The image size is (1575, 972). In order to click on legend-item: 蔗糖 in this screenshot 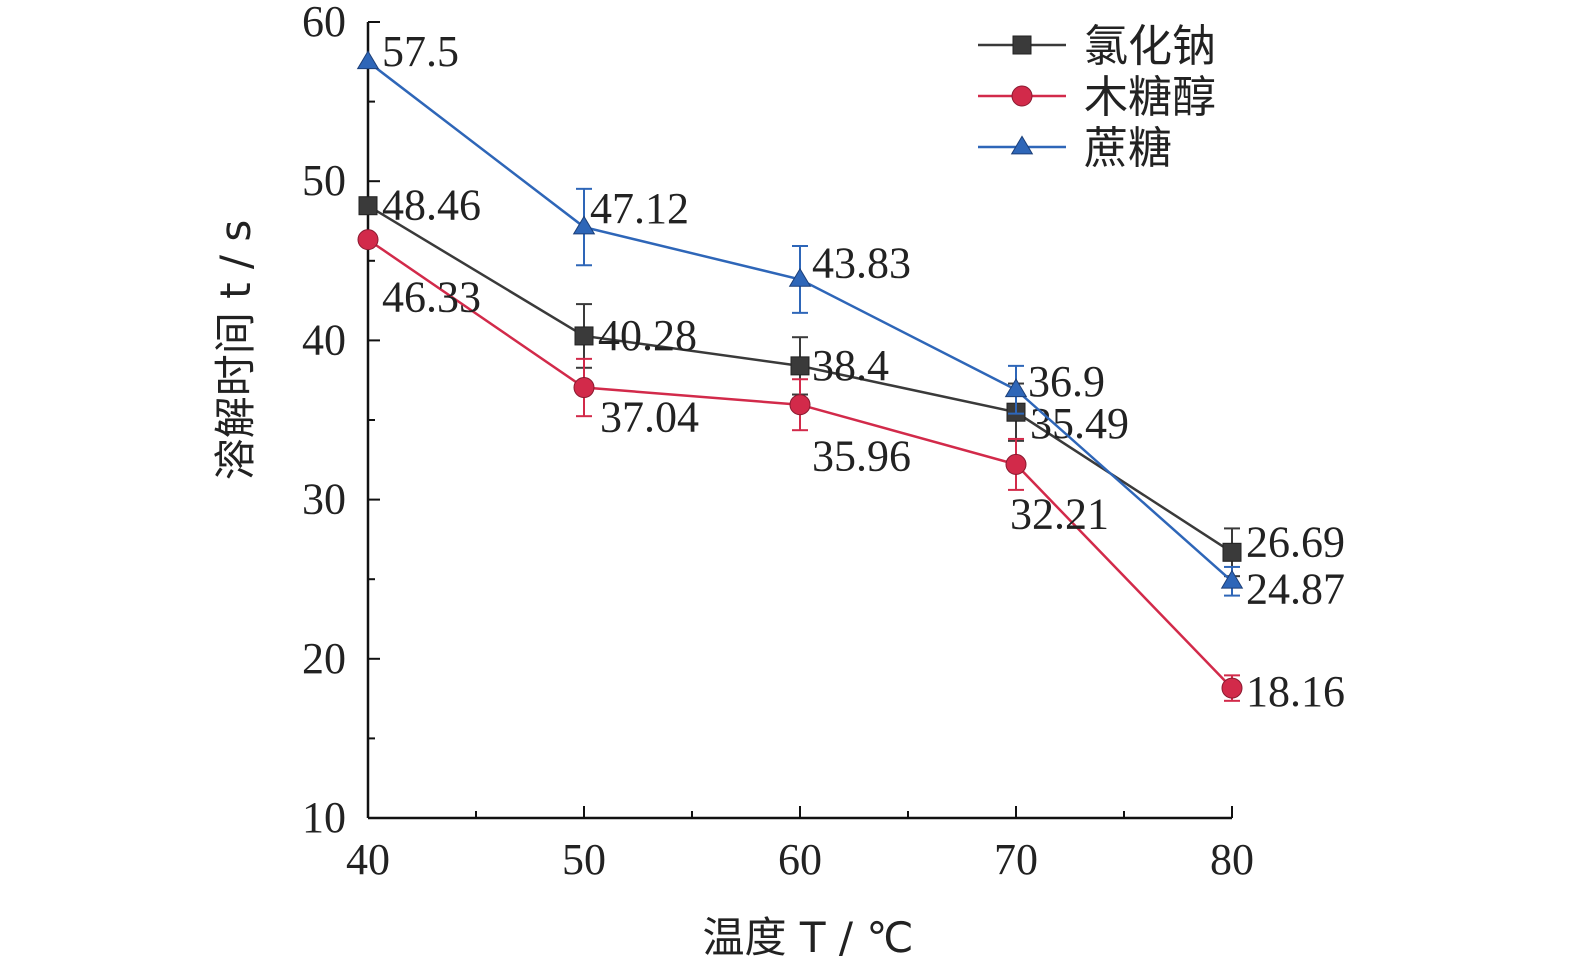, I will do `click(1075, 148)`.